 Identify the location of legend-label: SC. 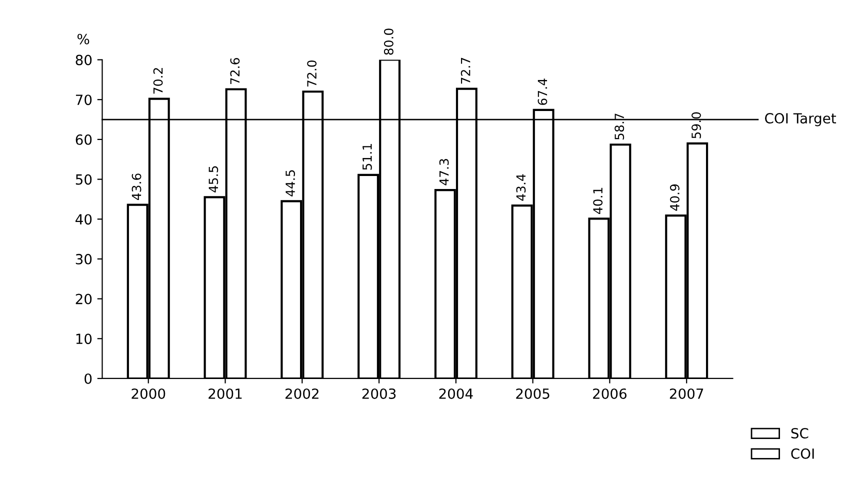
(799, 433).